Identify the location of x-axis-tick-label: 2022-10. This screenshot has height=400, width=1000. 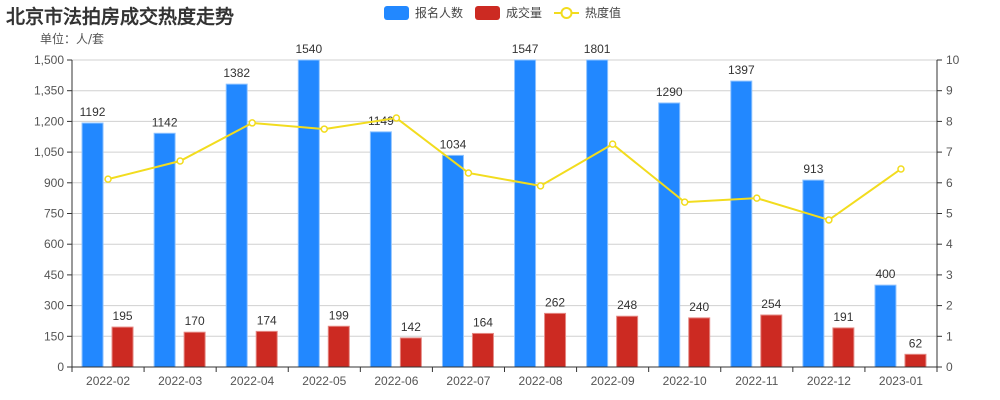
(685, 381).